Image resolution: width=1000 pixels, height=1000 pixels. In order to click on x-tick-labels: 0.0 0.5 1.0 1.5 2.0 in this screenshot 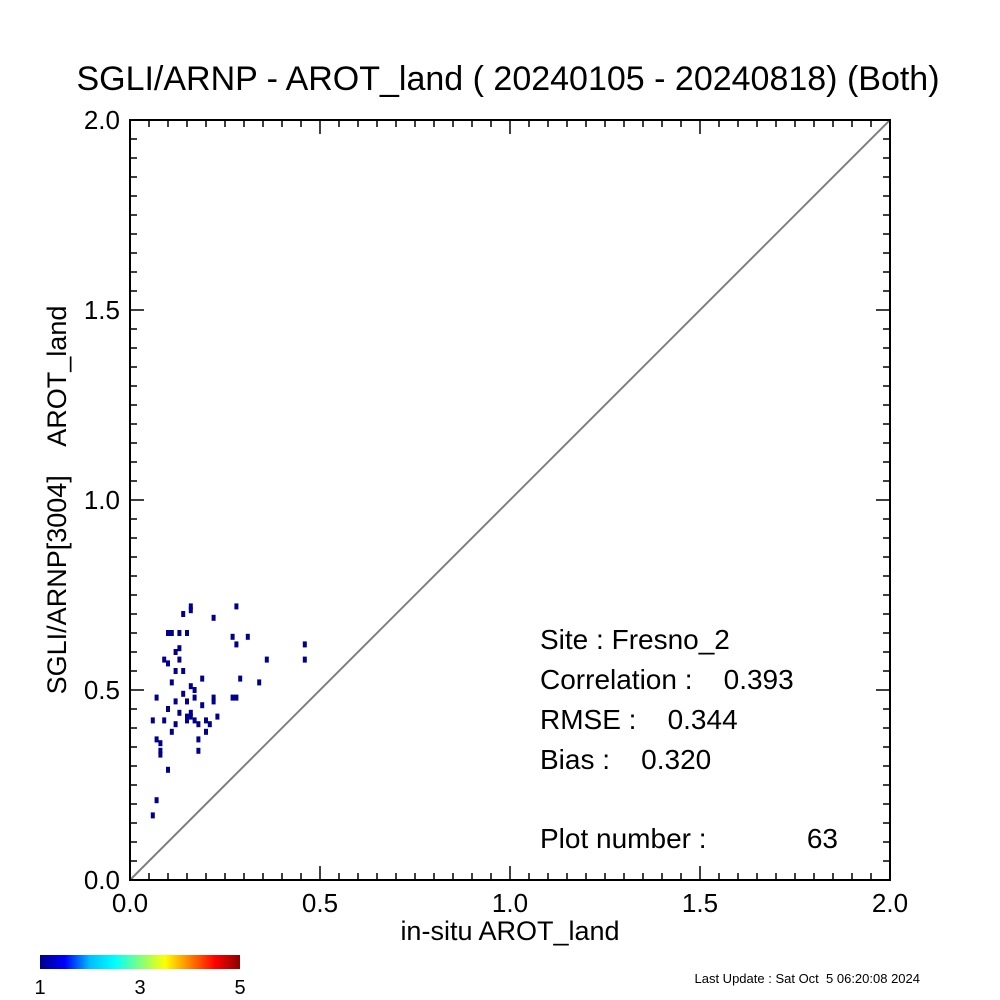, I will do `click(510, 903)`.